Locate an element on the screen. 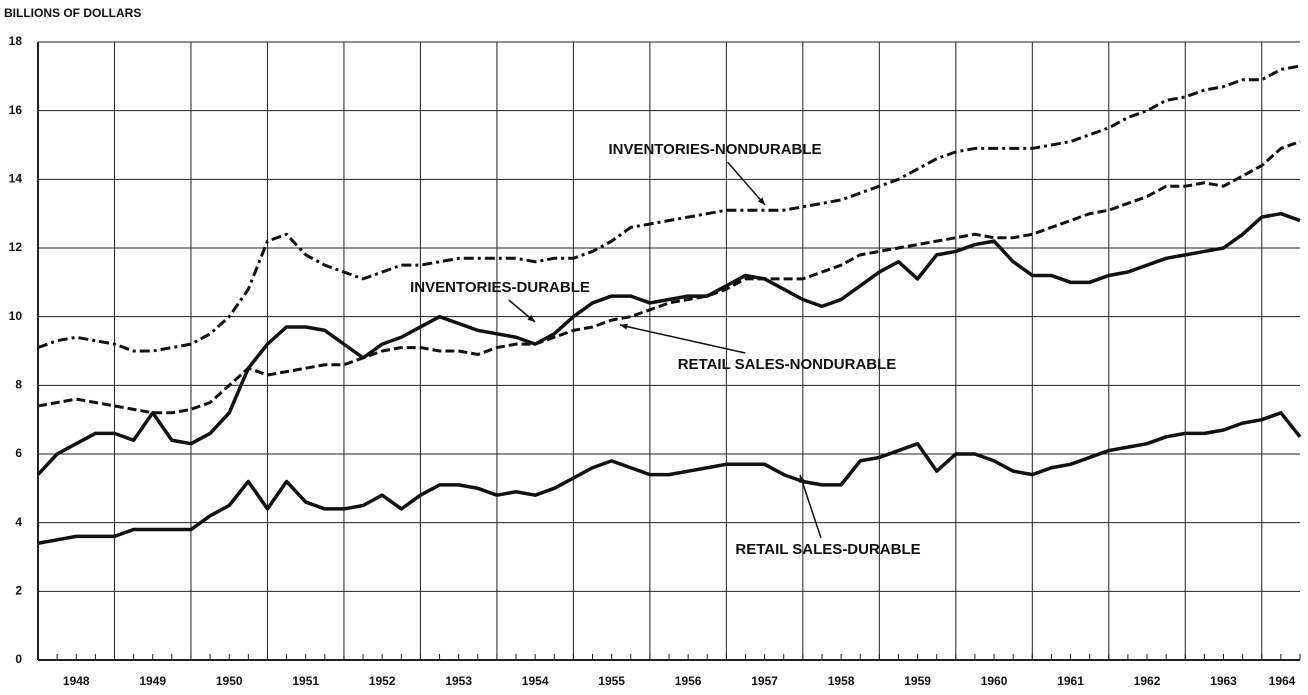  x-tick-label: 1958 is located at coordinates (841, 681).